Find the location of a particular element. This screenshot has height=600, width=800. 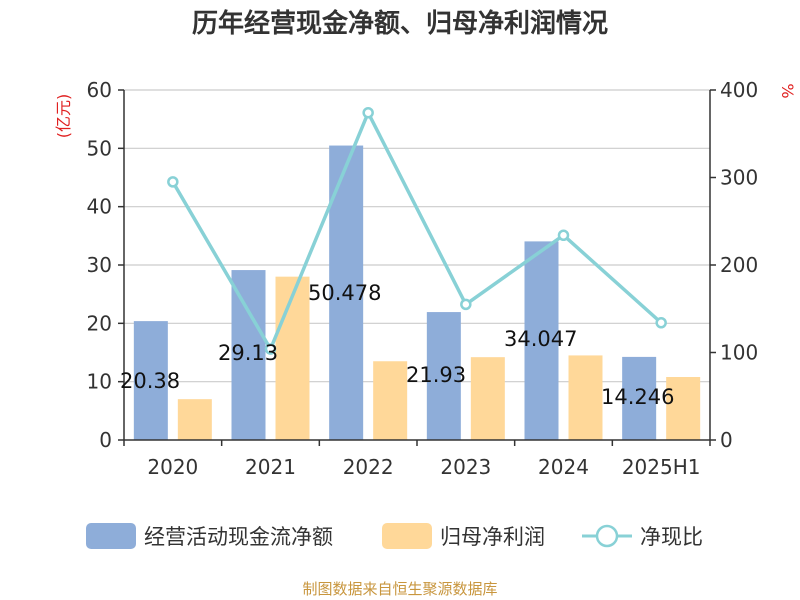

right-tick-label: 200 is located at coordinates (739, 265).